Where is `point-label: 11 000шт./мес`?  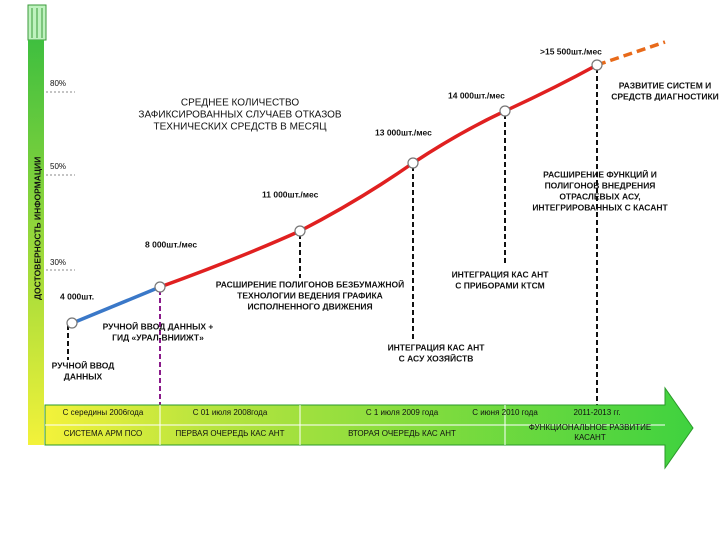 point-label: 11 000шт./мес is located at coordinates (290, 194).